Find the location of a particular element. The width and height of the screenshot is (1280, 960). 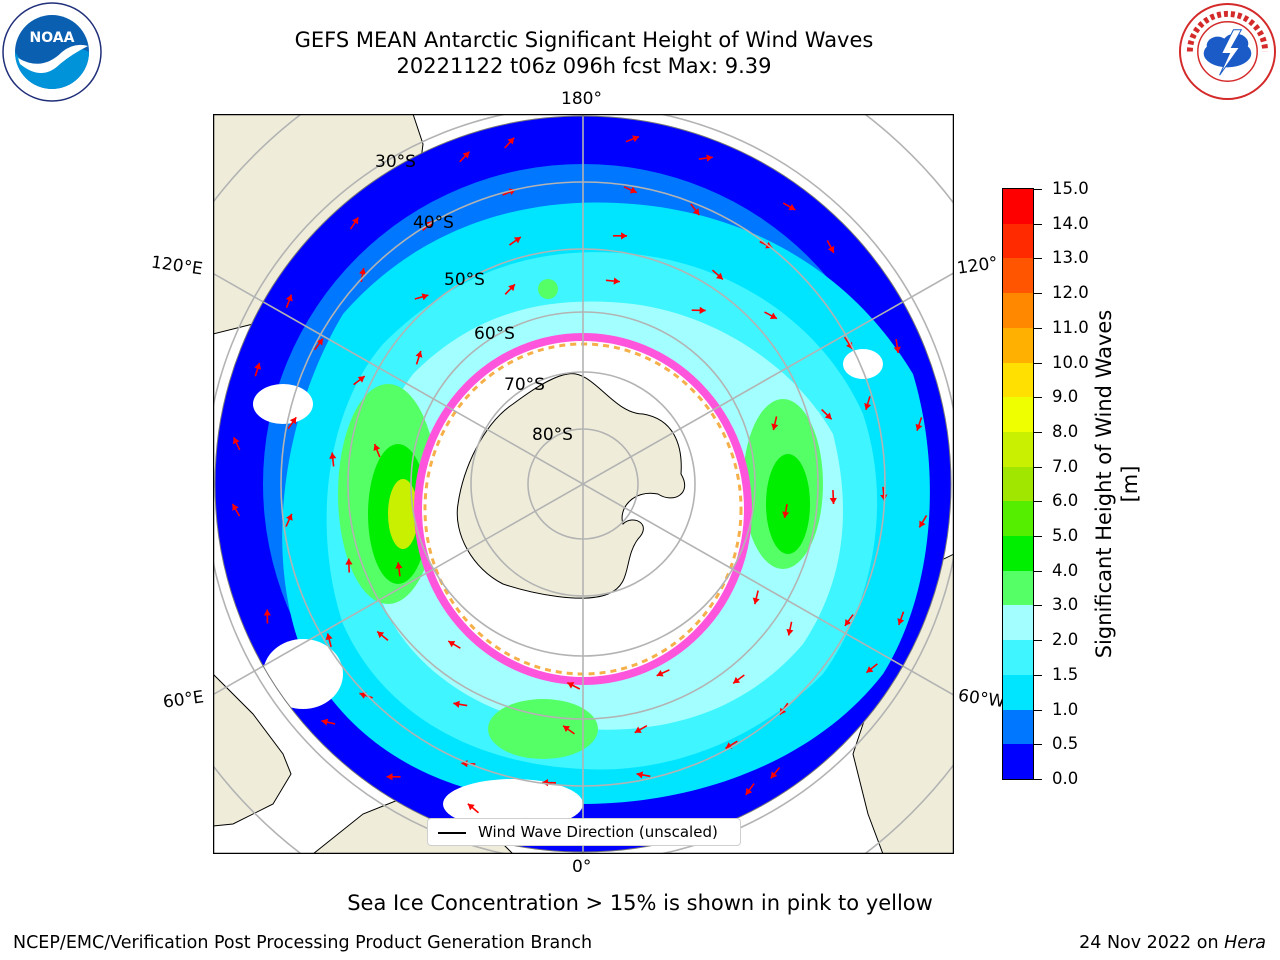

colorbar-tick-label: 15.0 is located at coordinates (1070, 188).